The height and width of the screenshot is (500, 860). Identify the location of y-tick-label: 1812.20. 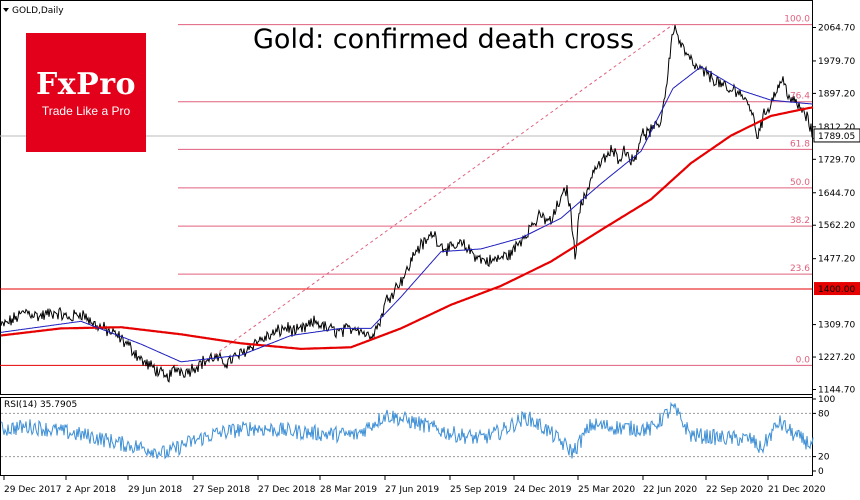
(836, 128).